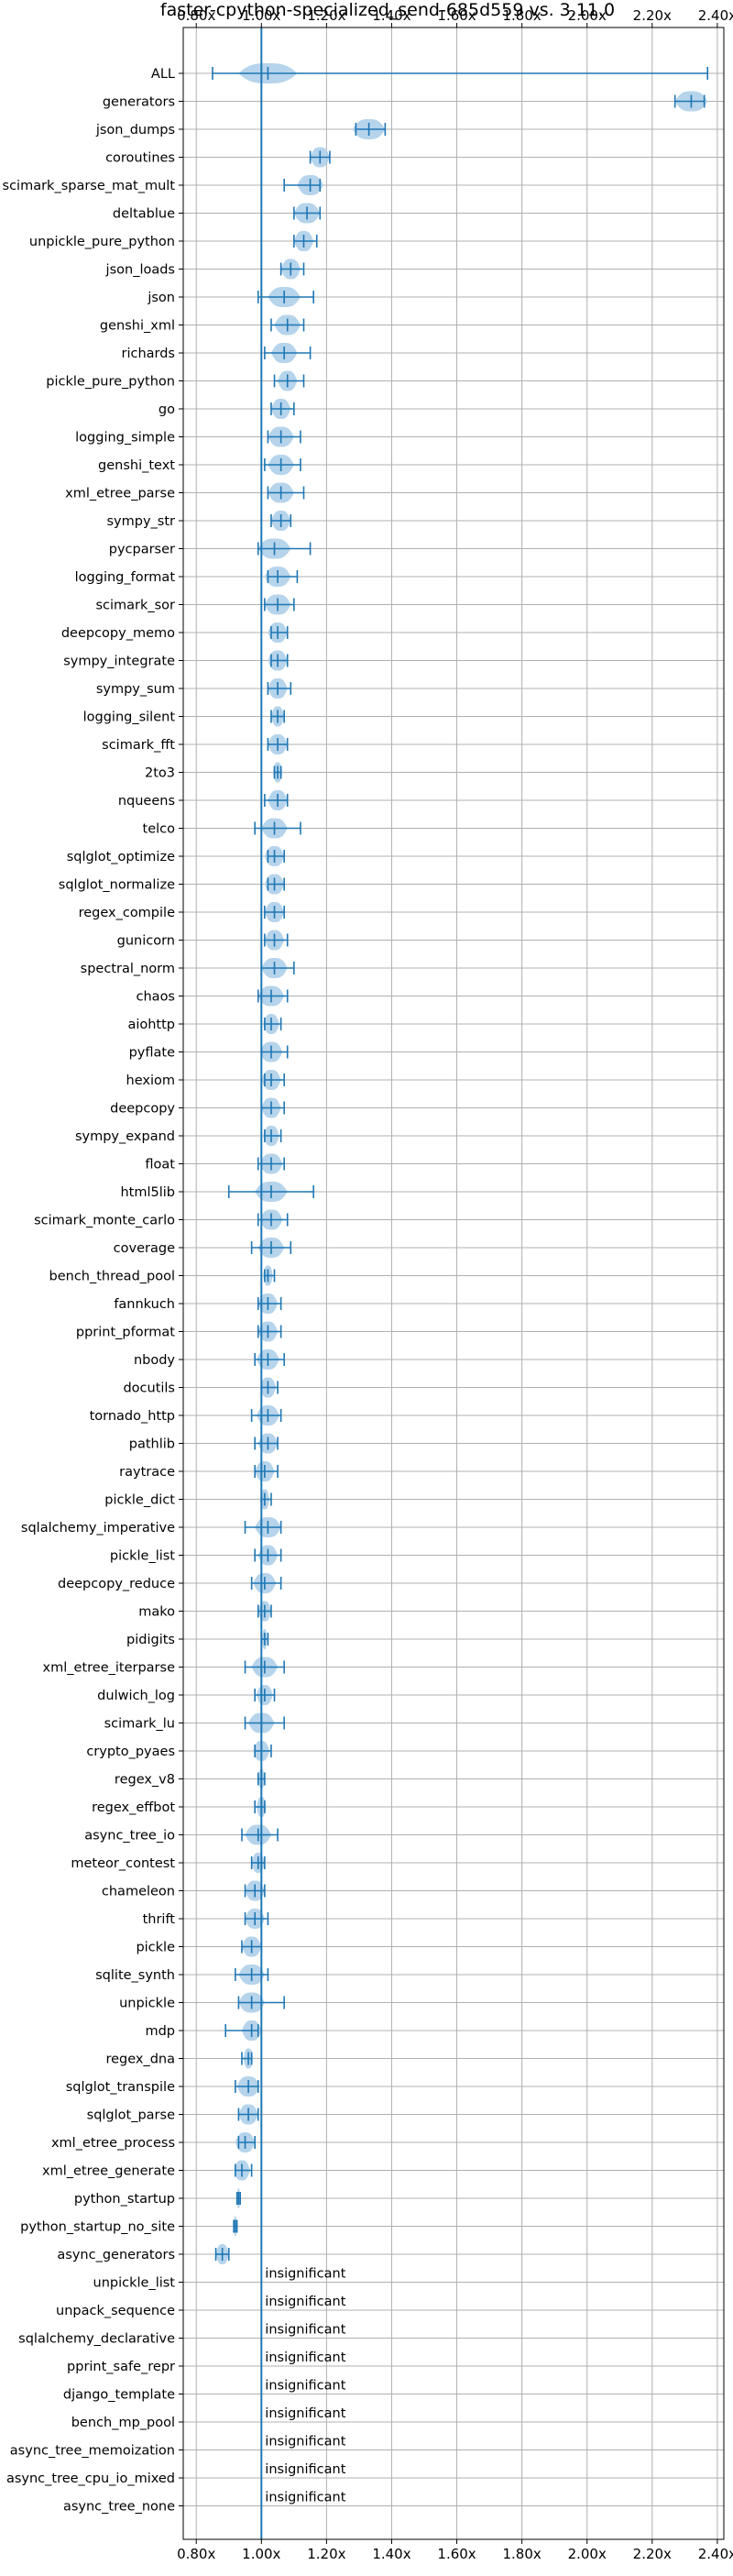 The width and height of the screenshot is (733, 2576). What do you see at coordinates (261, 2554) in the screenshot?
I see `x-tick-label-bottom: 1.00x` at bounding box center [261, 2554].